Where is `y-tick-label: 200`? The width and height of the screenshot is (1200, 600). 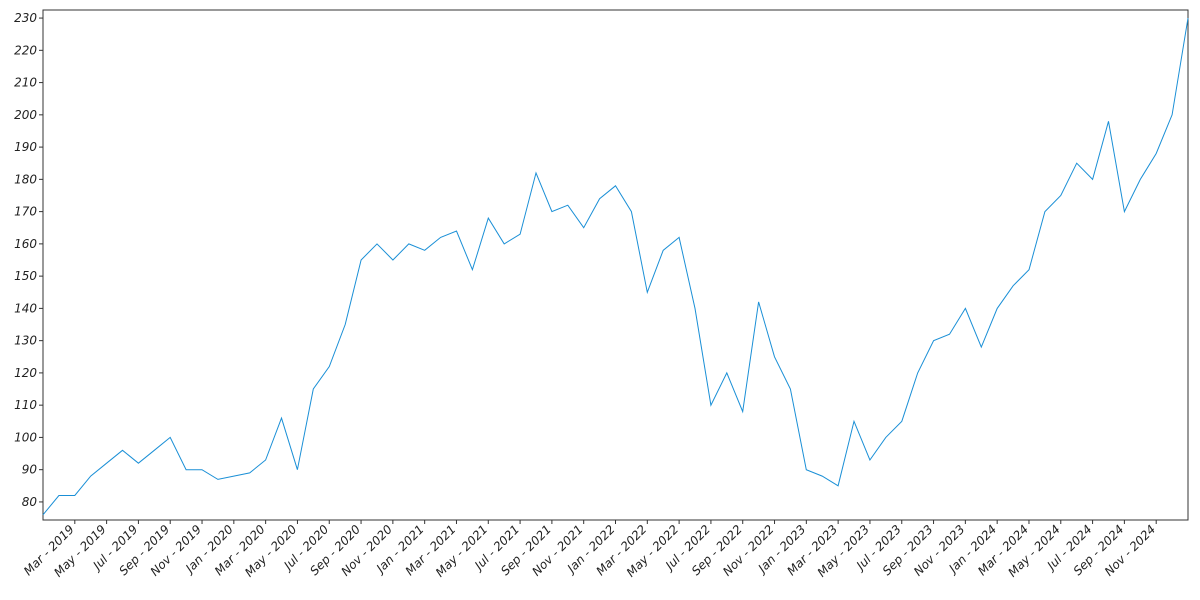
y-tick-label: 200 is located at coordinates (25, 115).